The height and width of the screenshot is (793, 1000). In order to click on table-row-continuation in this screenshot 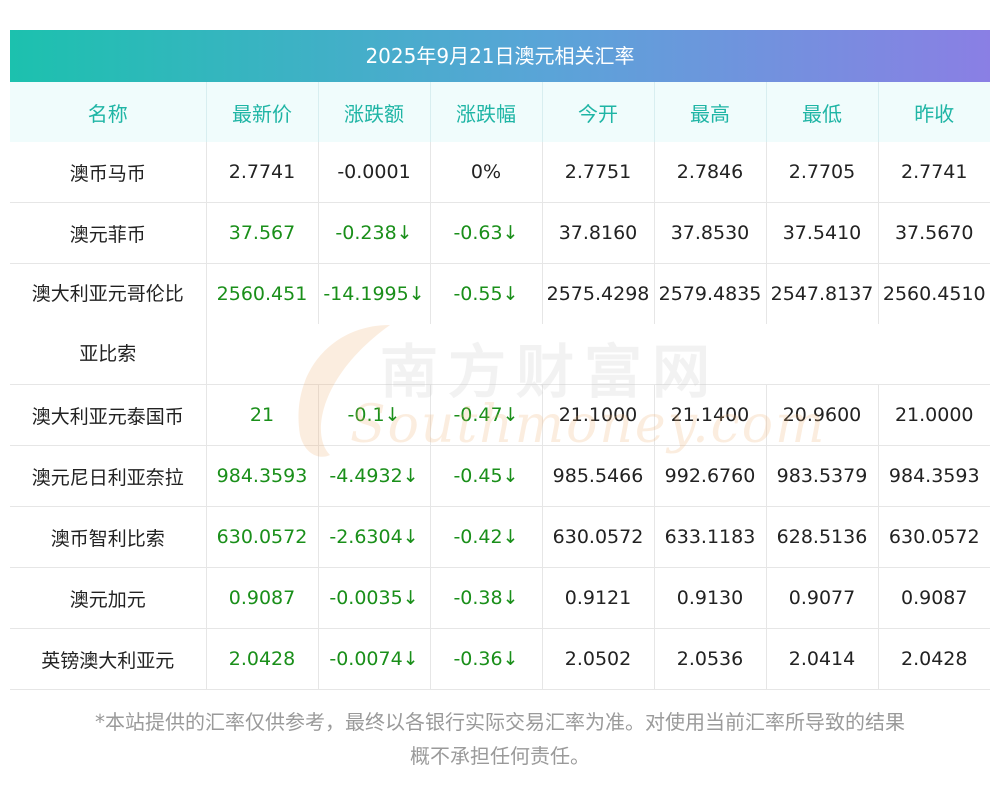, I will do `click(500, 354)`.